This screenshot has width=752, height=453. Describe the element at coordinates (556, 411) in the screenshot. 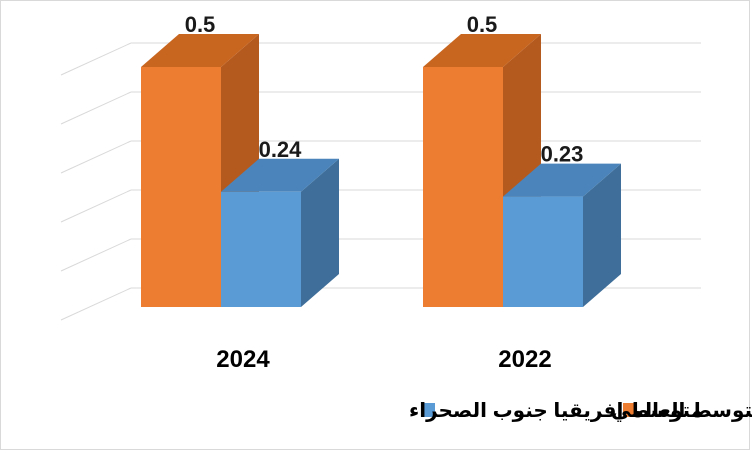

I see `legend-label: متوسط افريقيا جنوب الصحراء` at that location.